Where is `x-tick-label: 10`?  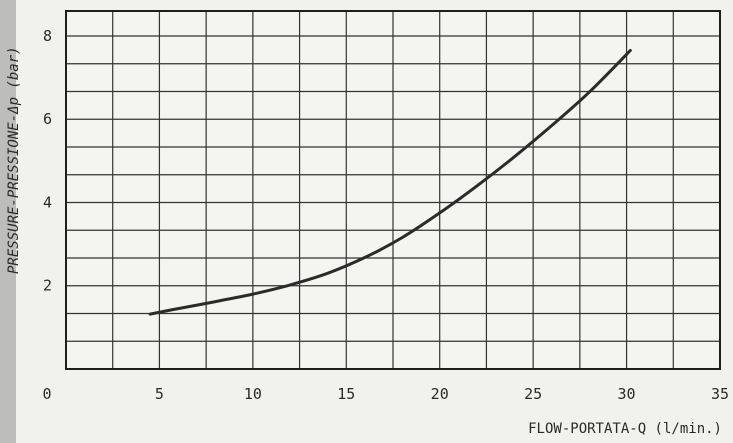 x-tick-label: 10 is located at coordinates (253, 394).